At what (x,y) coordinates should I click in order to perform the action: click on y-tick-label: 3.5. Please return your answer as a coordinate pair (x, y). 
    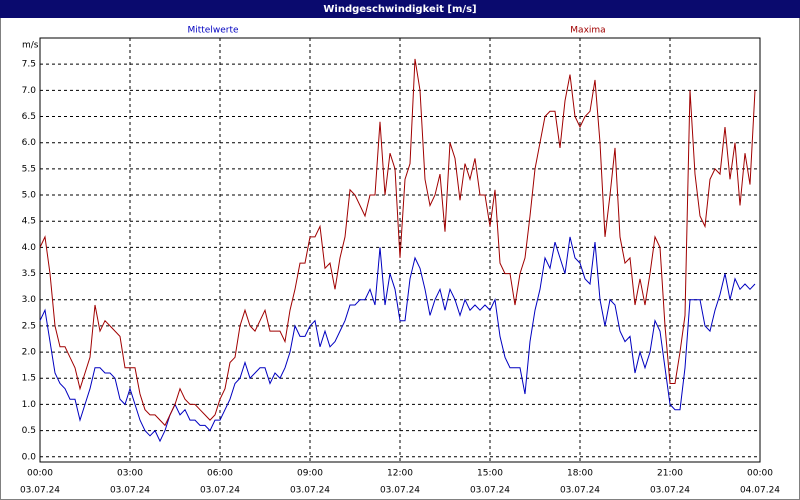
    Looking at the image, I should click on (29, 274).